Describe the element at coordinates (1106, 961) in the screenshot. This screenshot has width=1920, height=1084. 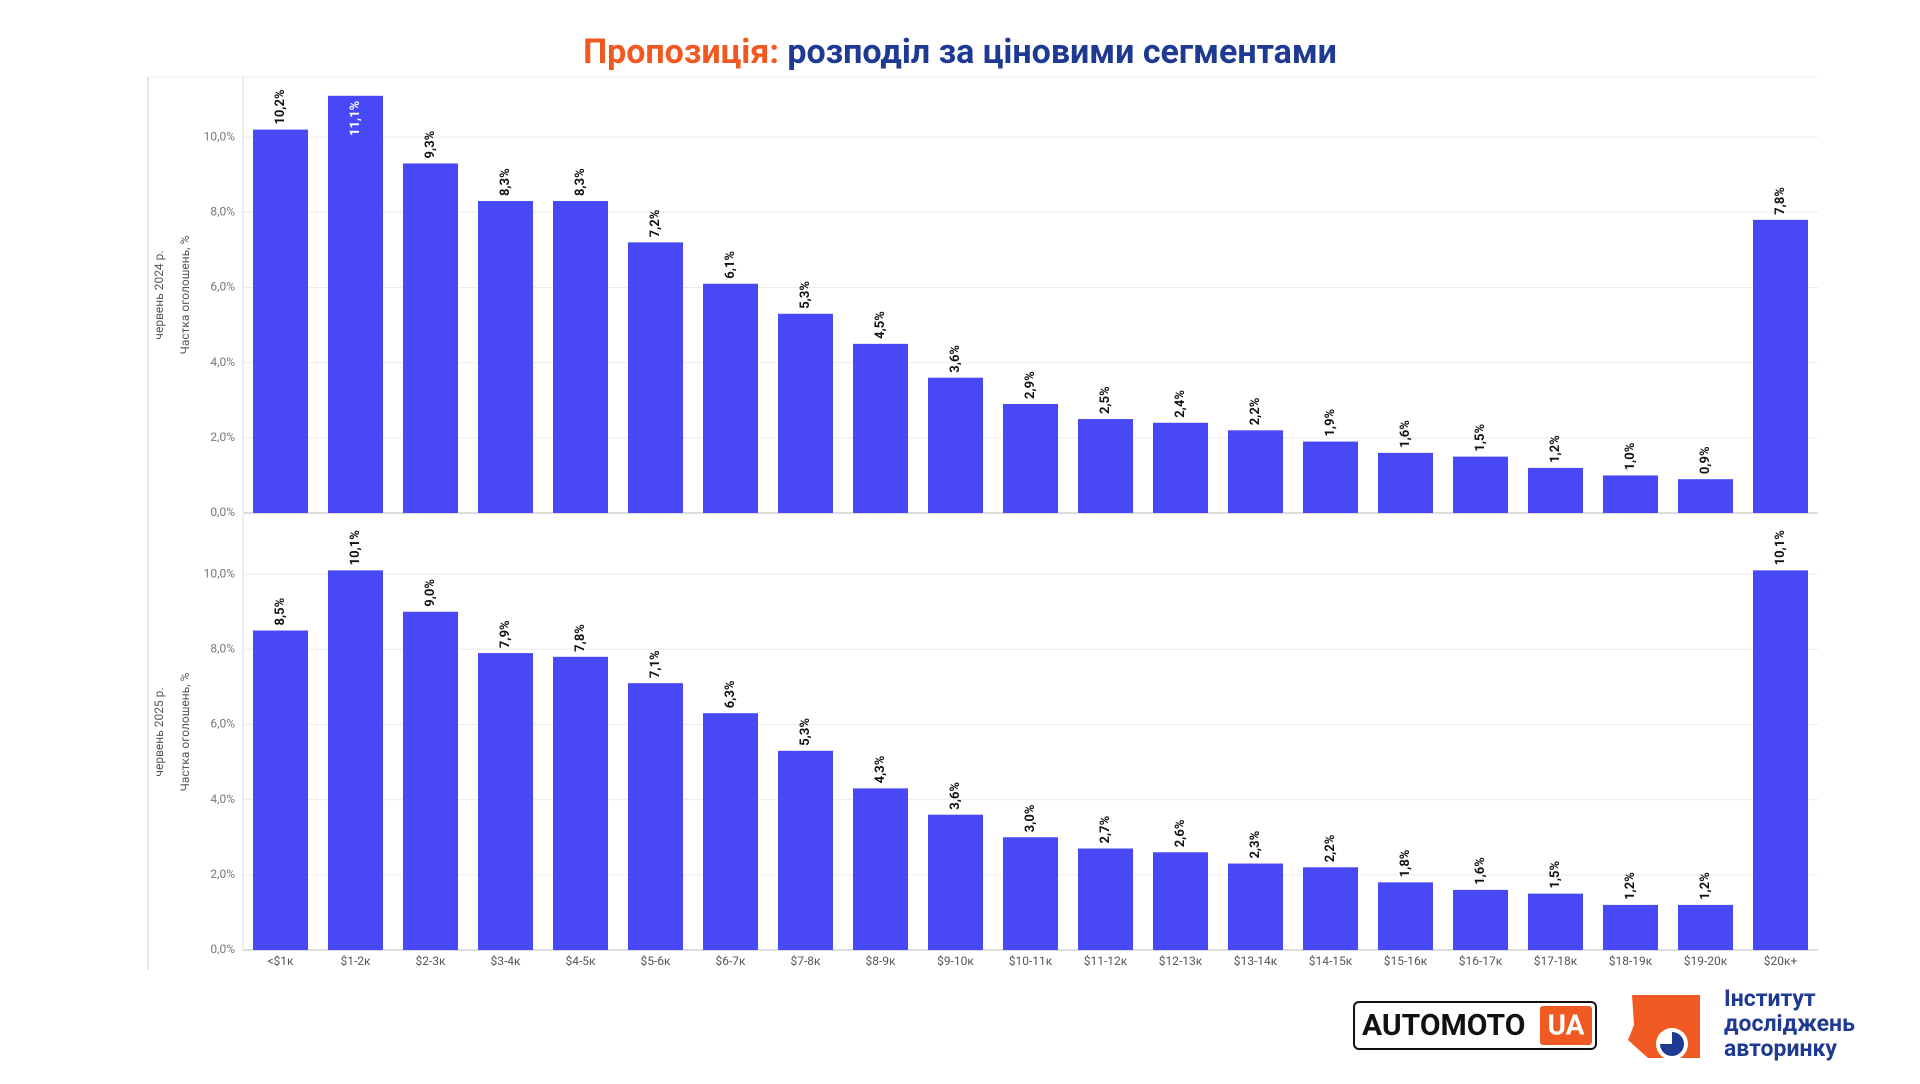
I see `x-tick-label: $11-12к` at that location.